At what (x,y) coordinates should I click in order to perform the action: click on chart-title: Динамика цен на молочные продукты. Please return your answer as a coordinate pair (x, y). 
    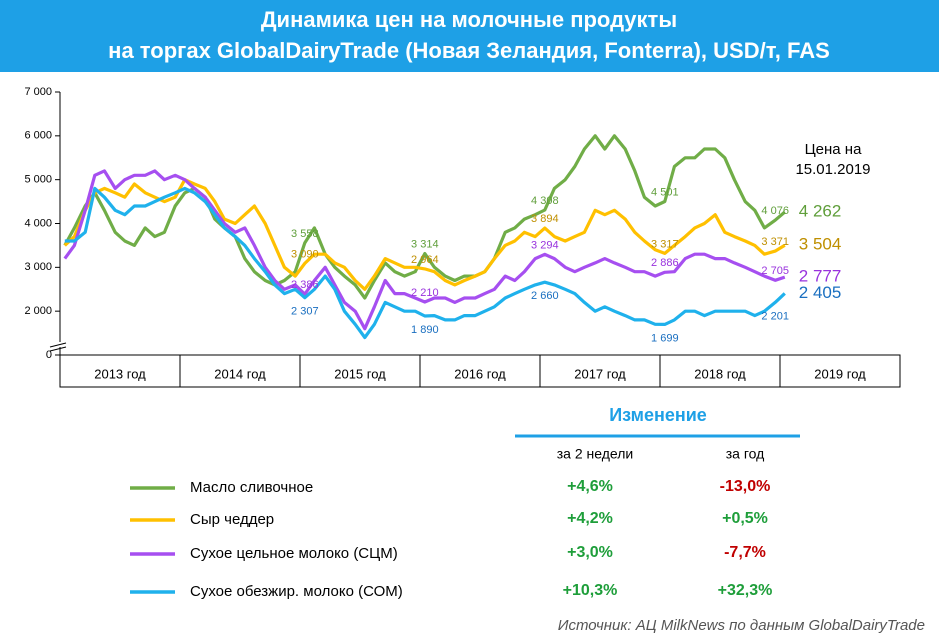
    Looking at the image, I should click on (469, 19).